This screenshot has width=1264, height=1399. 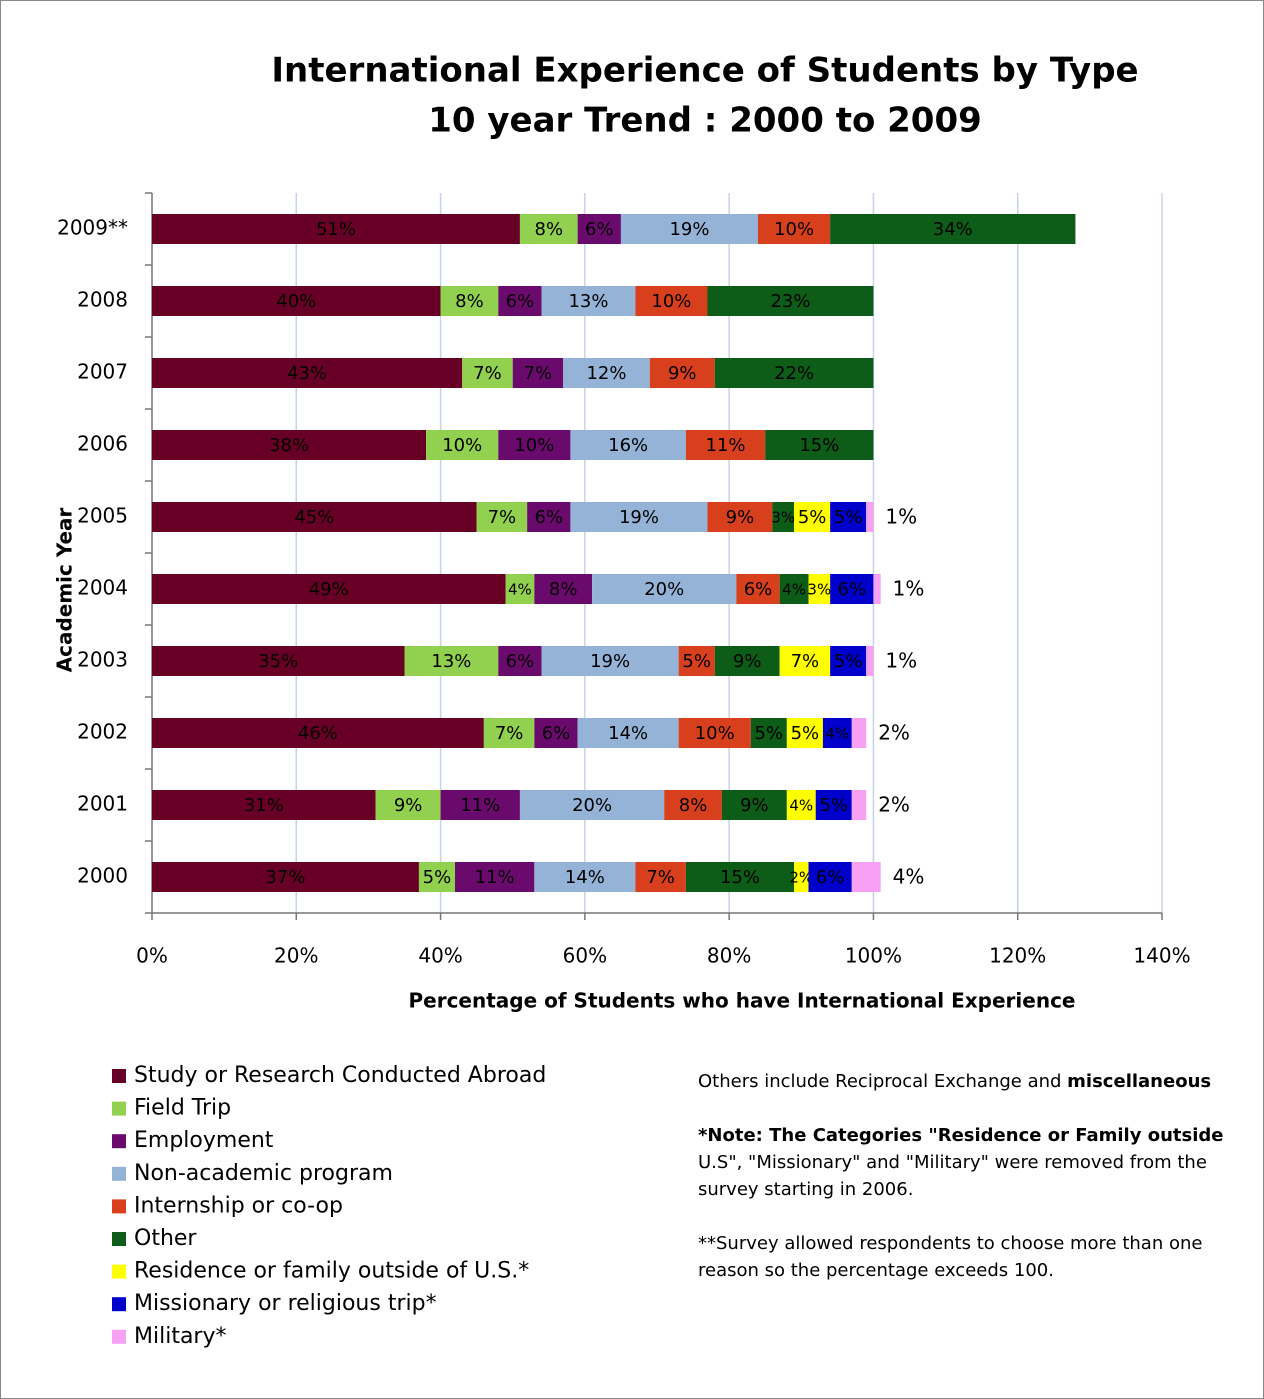 I want to click on x-tick-label: 40%, so click(x=440, y=956).